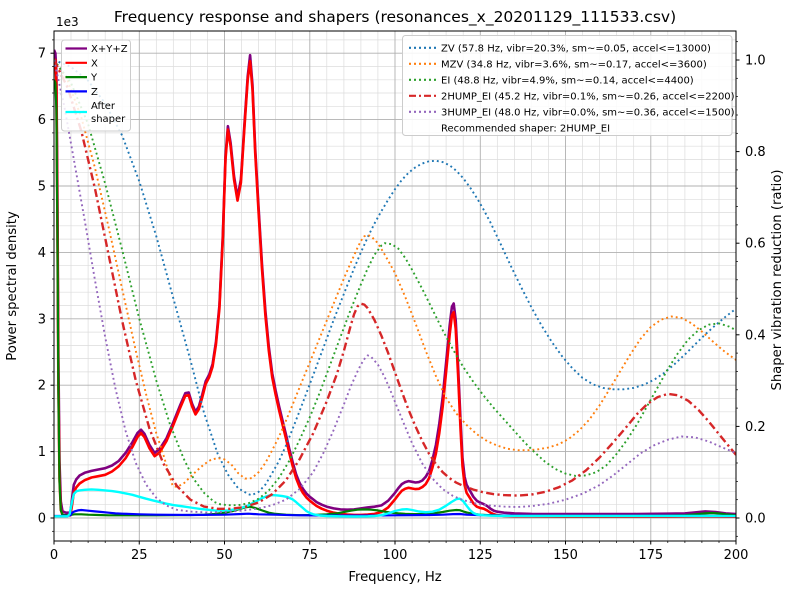 The width and height of the screenshot is (800, 604). I want to click on legend-psd: X+Y+Z X Y Z After shaper, so click(96, 85).